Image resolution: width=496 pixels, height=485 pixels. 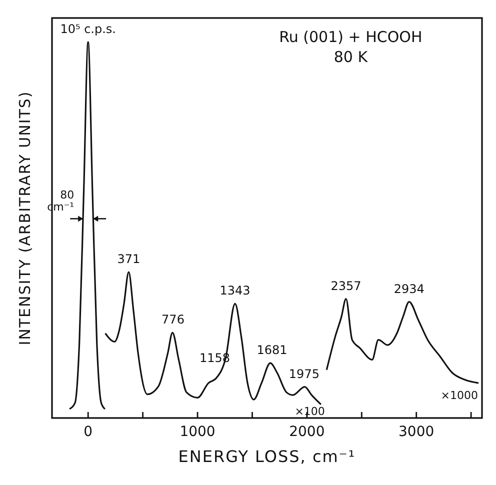 I want to click on x-tick-label: 0, so click(x=88, y=432).